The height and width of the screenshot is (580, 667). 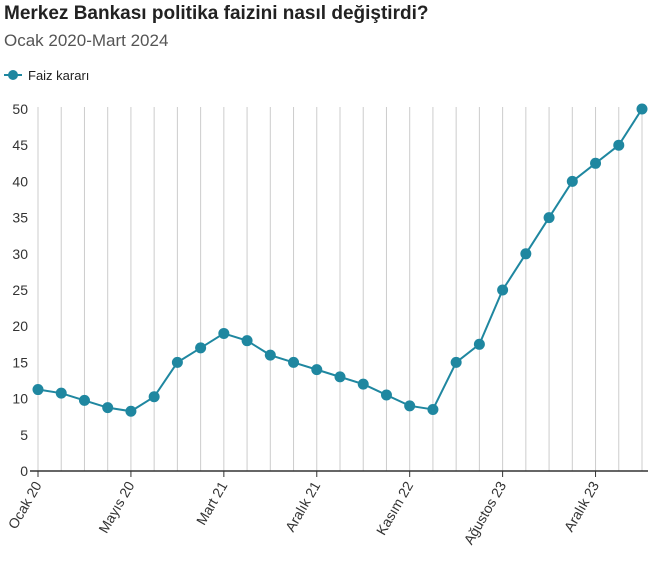 I want to click on y-tick-label: 15, so click(x=20, y=362).